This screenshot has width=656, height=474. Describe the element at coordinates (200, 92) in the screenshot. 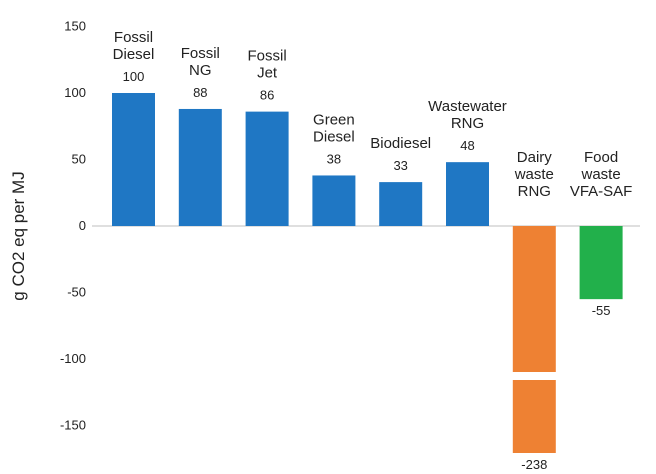

I see `value-label: 88` at that location.